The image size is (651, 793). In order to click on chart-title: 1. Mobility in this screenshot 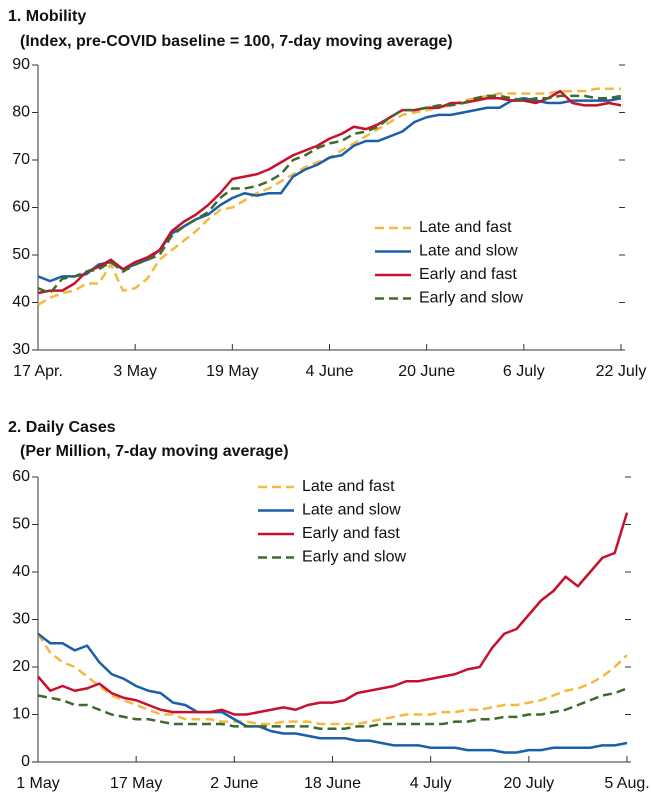, I will do `click(47, 16)`.